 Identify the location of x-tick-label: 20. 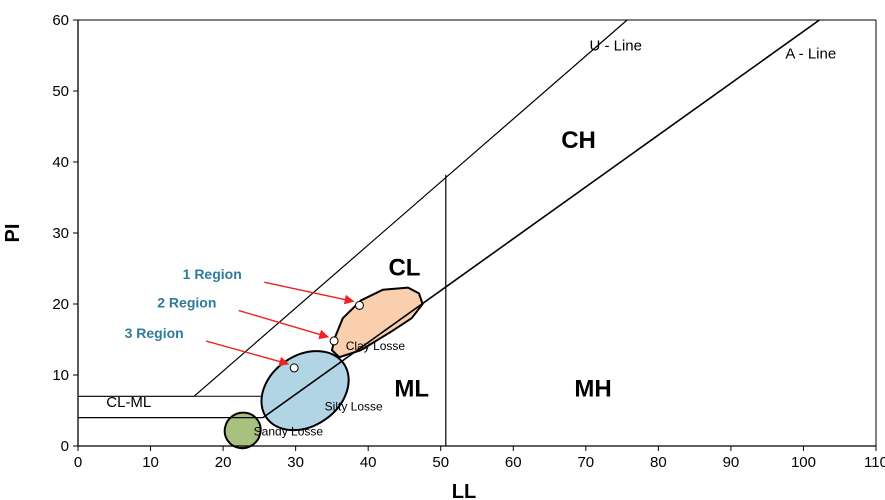
(223, 462).